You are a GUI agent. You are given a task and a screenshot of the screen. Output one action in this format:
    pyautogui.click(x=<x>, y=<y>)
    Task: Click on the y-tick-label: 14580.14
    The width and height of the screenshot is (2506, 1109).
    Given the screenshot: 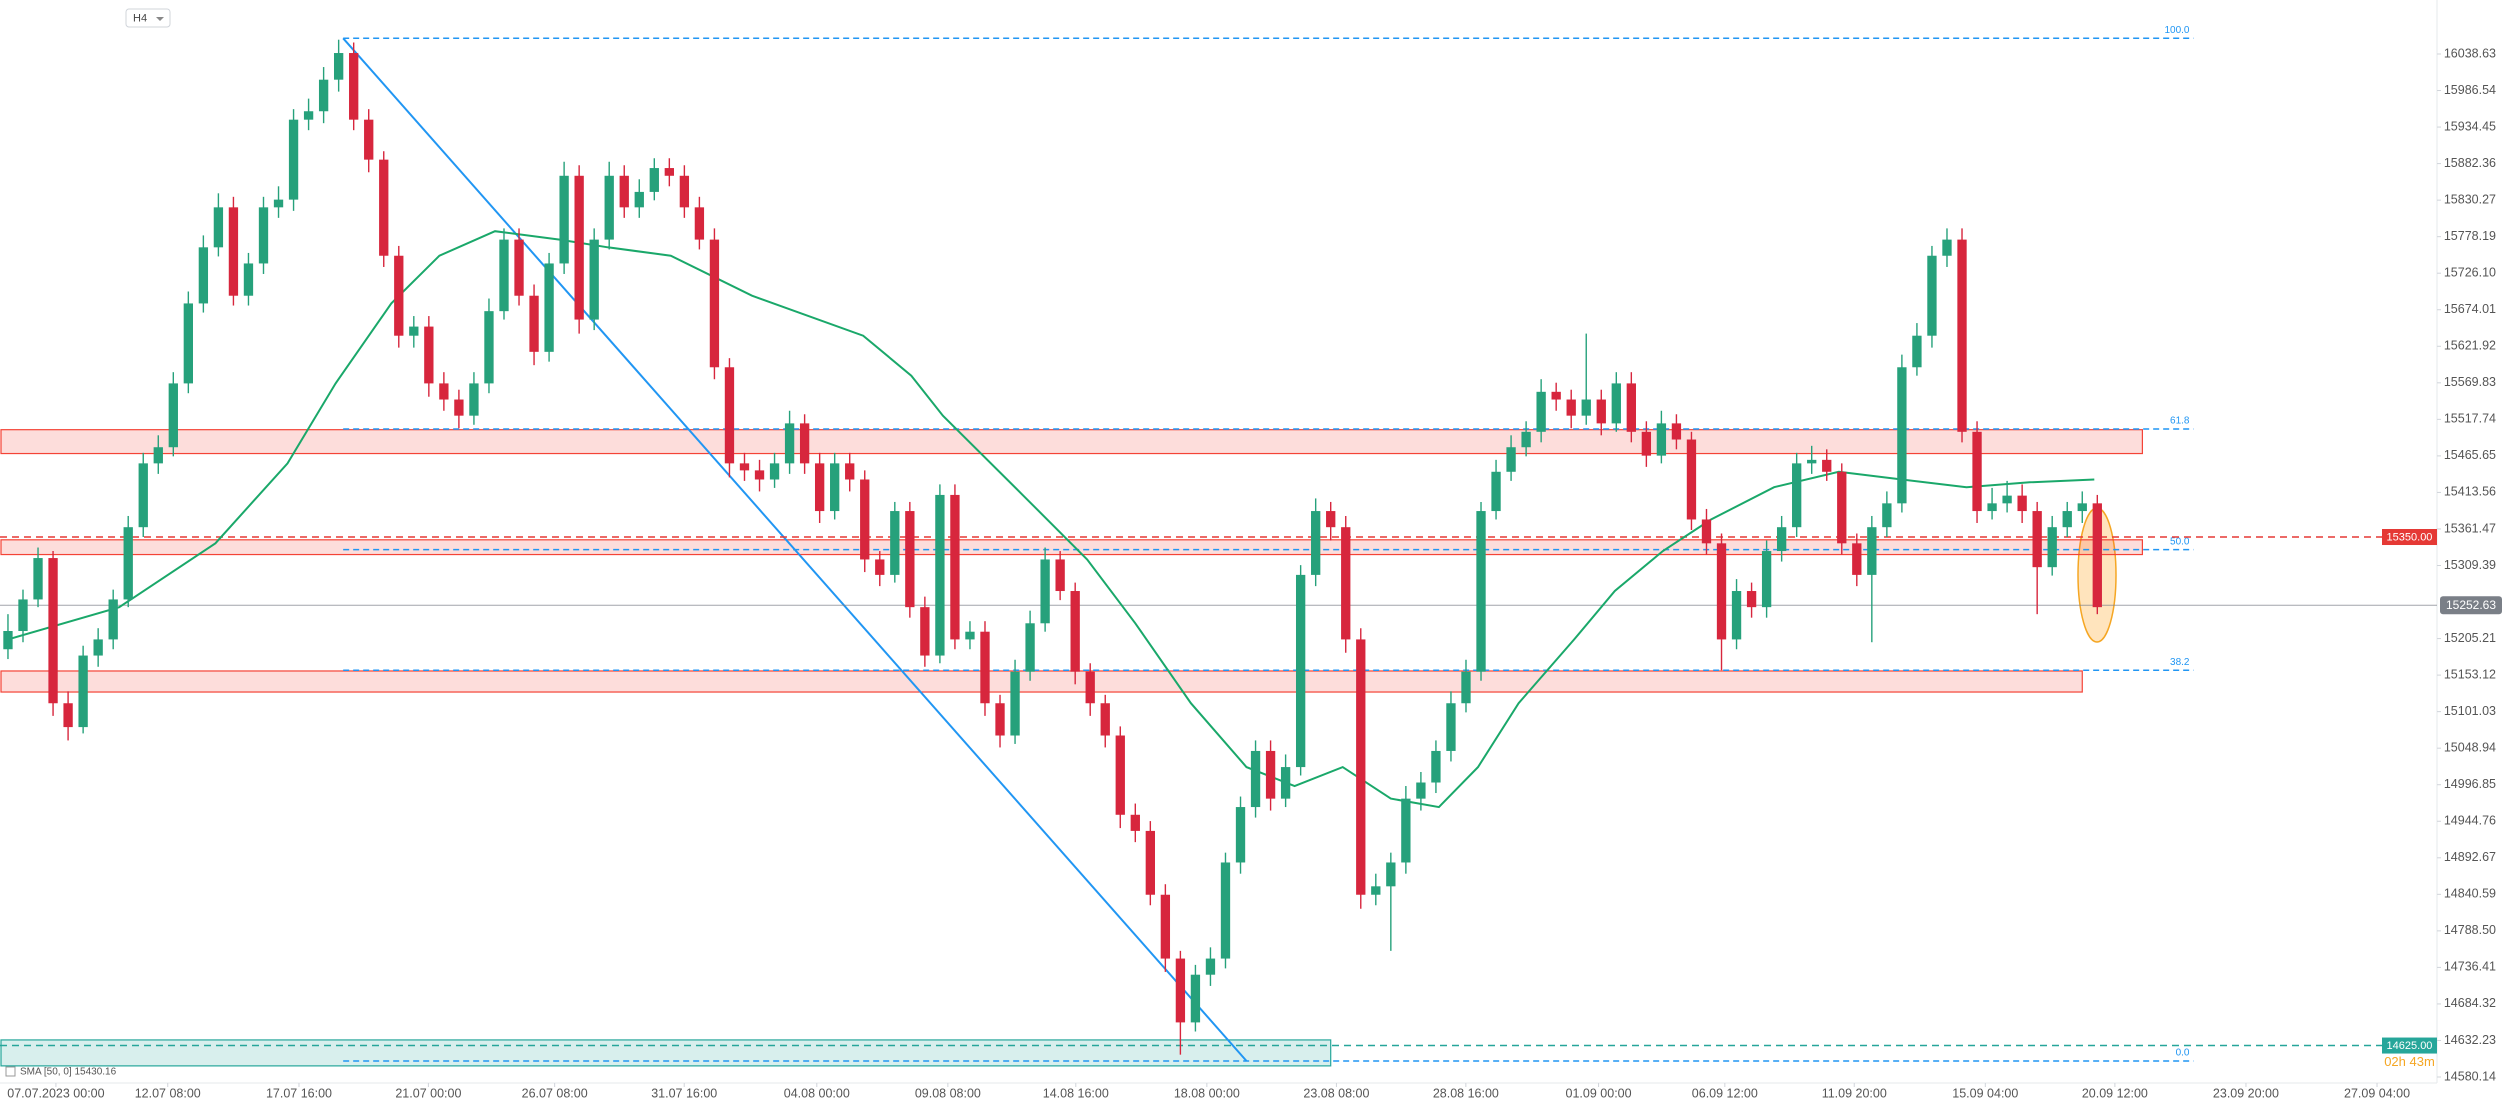 What is the action you would take?
    pyautogui.click(x=2470, y=1076)
    